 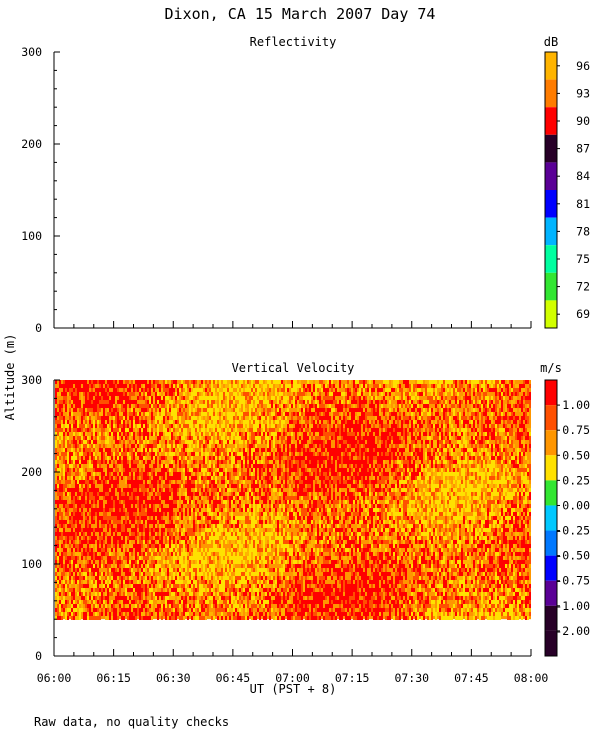 I want to click on reflectivity-colorbar-label: 69, so click(x=583, y=314).